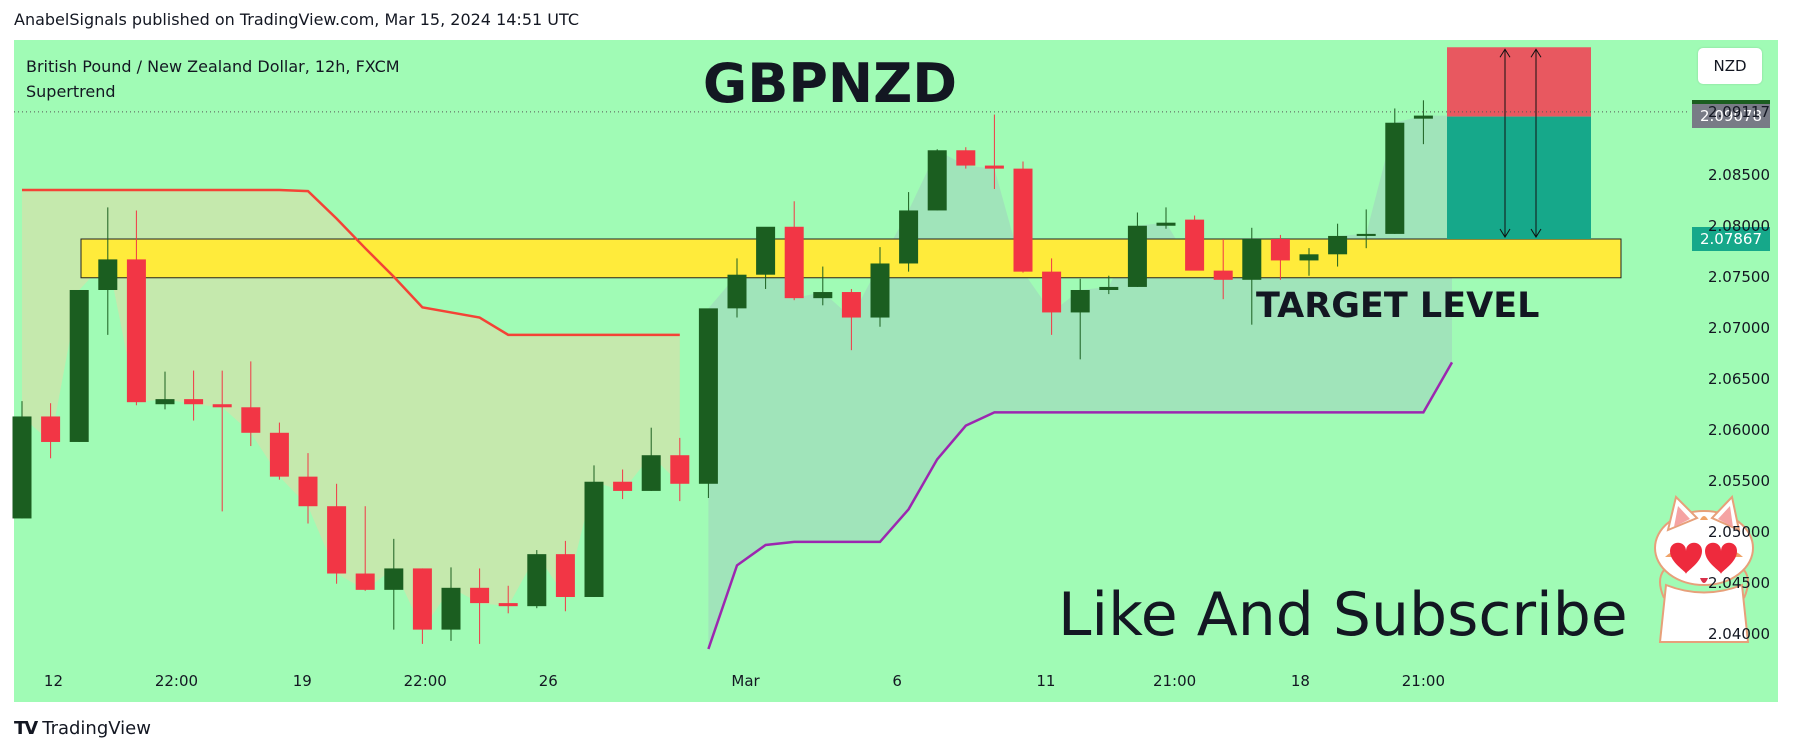 The image size is (1793, 753). What do you see at coordinates (302, 681) in the screenshot?
I see `time-tick: 19` at bounding box center [302, 681].